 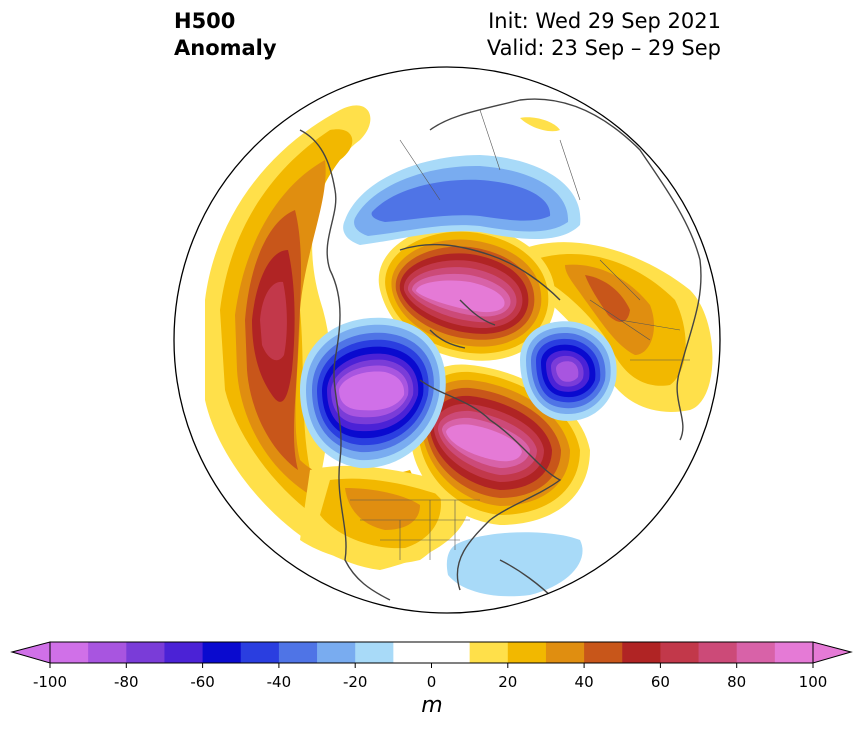 I want to click on colorbar-tick-label: 80, so click(x=737, y=682).